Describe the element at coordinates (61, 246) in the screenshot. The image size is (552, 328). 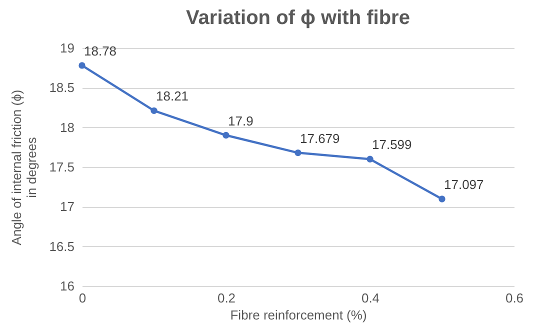
I see `y-tick-label: 16.5` at that location.